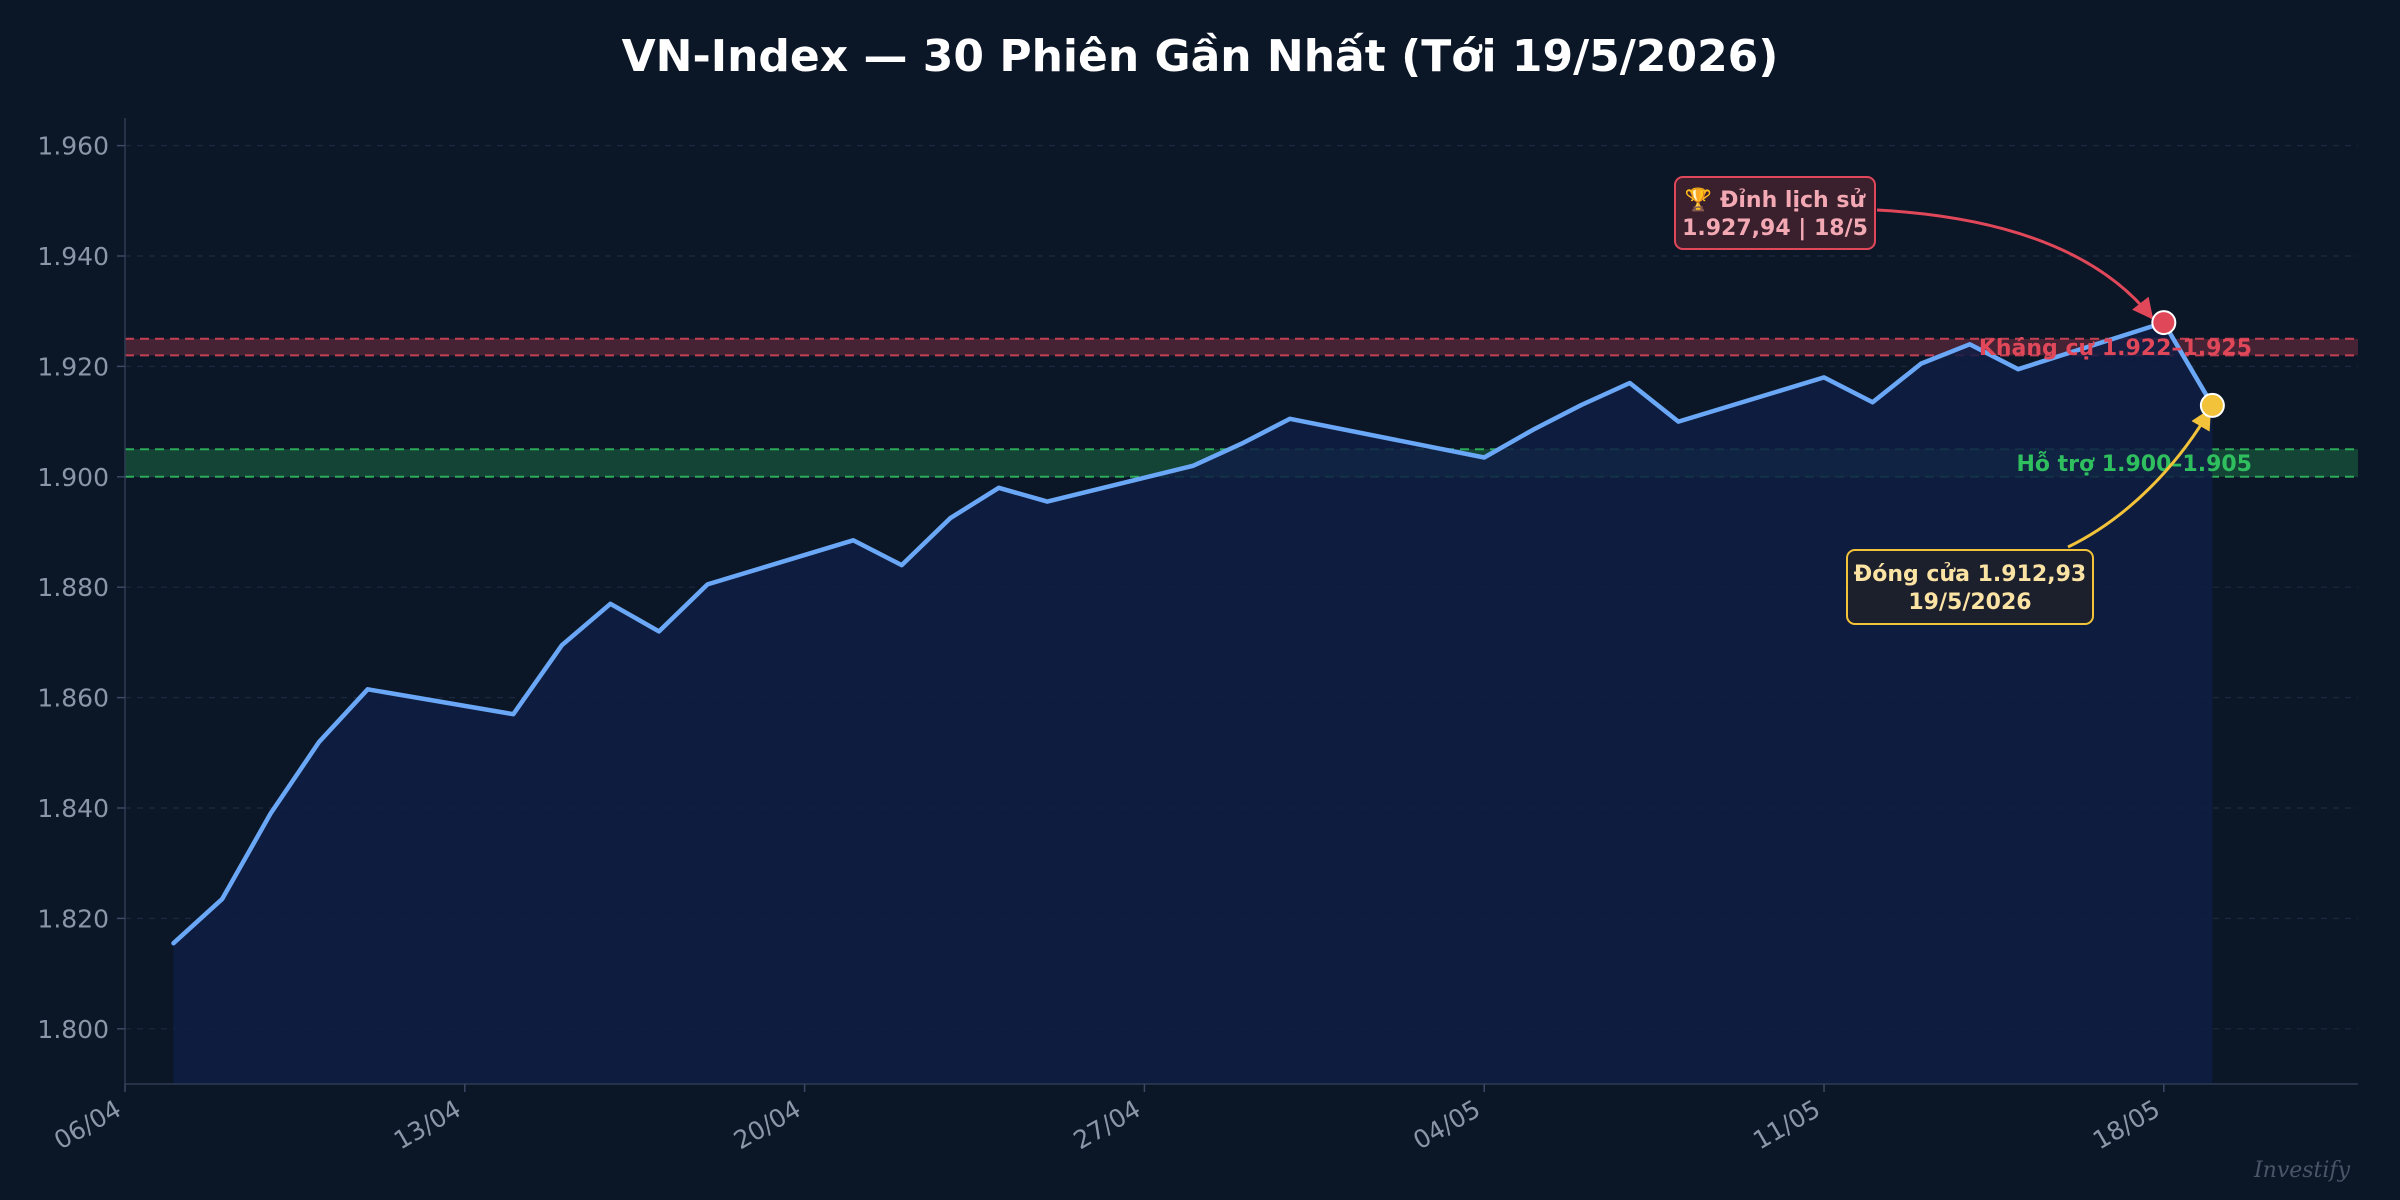  Describe the element at coordinates (427, 1124) in the screenshot. I see `x-tick-label: 13/04` at that location.